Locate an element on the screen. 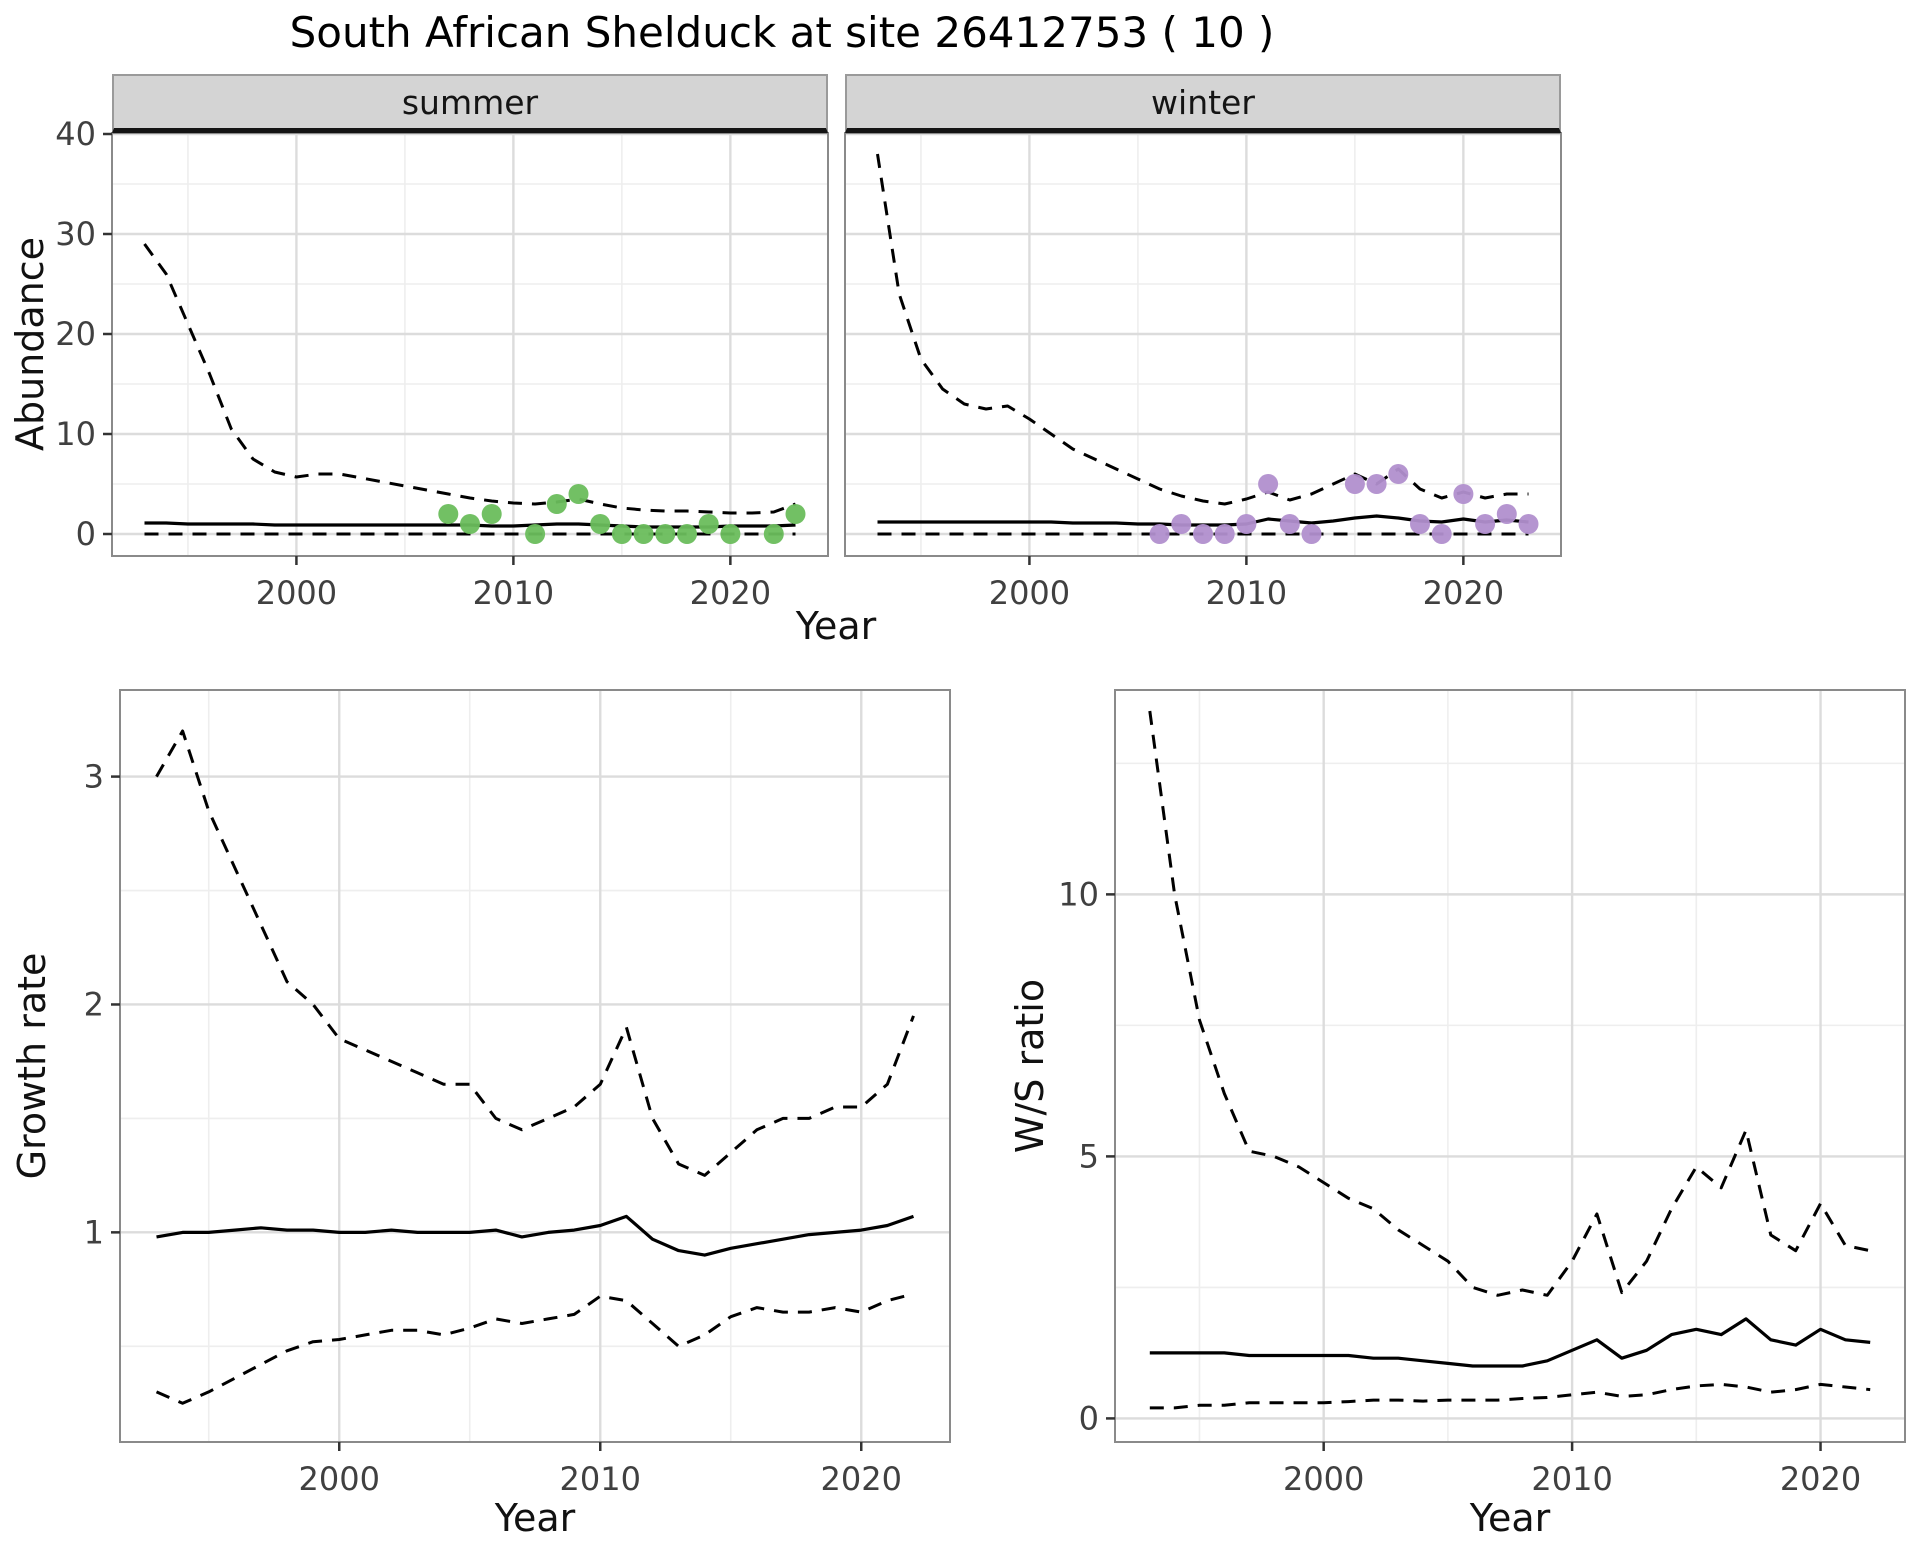 Image resolution: width=1920 pixels, height=1560 pixels. facet-strip-winter-label: winter is located at coordinates (1203, 102).